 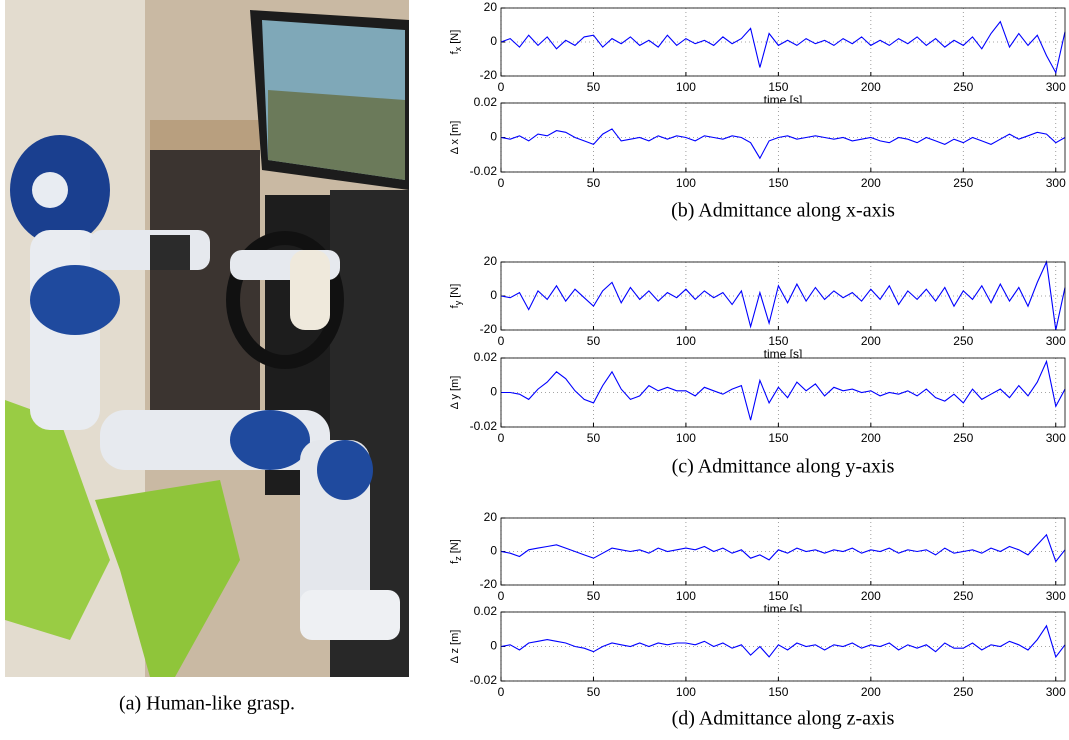 What do you see at coordinates (783, 467) in the screenshot?
I see `caption: (c) Admittance along y-axis` at bounding box center [783, 467].